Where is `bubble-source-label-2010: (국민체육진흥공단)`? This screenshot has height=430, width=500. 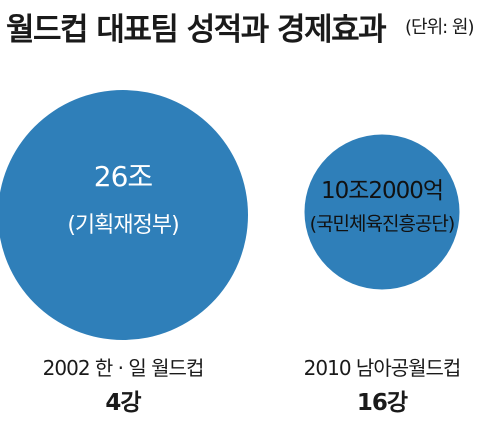 bubble-source-label-2010: (국민체육진흥공단) is located at coordinates (382, 224).